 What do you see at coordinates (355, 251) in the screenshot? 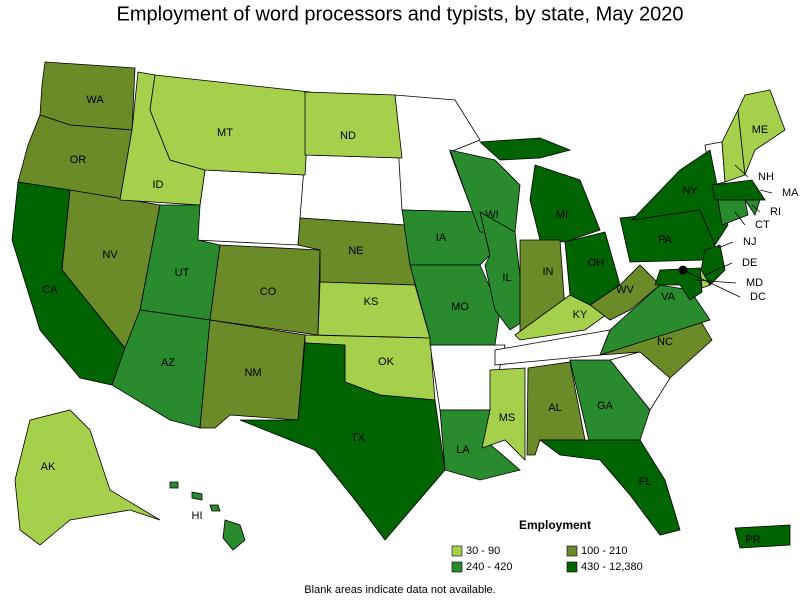
I see `state-label: NE` at bounding box center [355, 251].